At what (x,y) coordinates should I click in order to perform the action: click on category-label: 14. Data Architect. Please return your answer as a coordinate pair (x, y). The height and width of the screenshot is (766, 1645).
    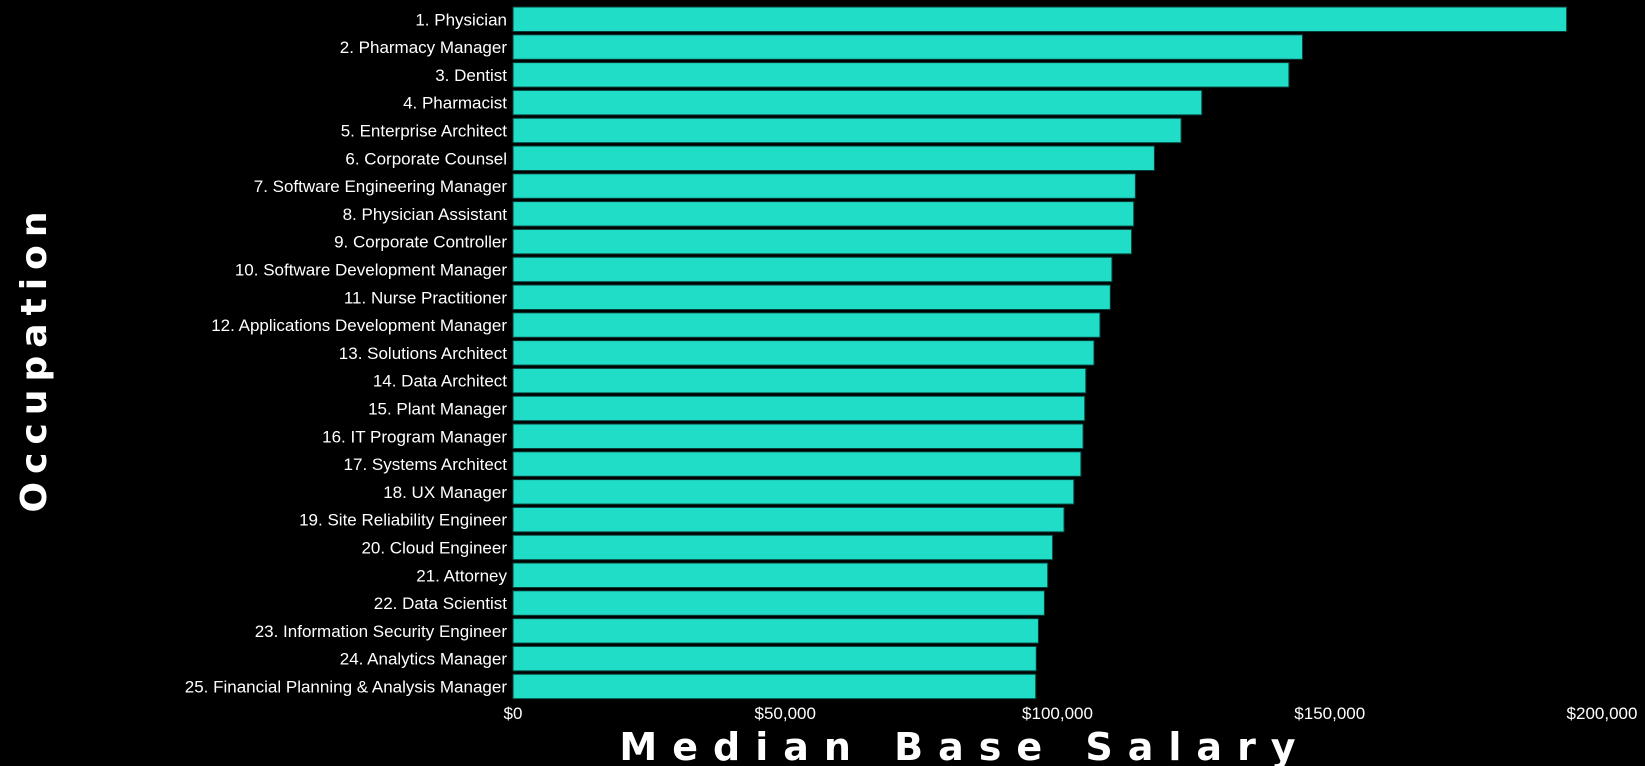
    Looking at the image, I should click on (440, 381).